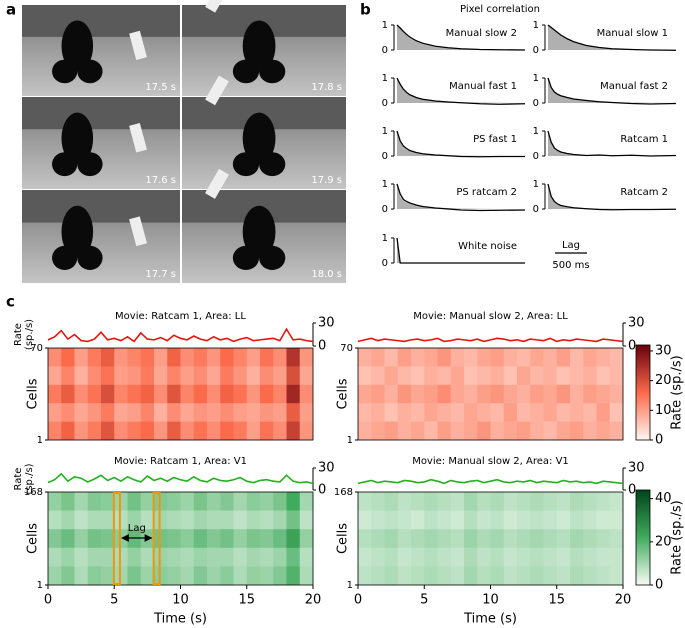 The image size is (685, 628). Describe the element at coordinates (180, 619) in the screenshot. I see `x-axis-label: Time (s)` at that location.